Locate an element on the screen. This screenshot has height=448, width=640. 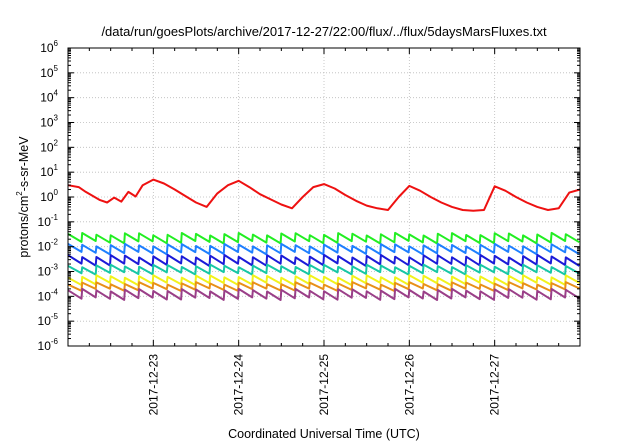
y-tick-exponent: 1 is located at coordinates (56, 167).